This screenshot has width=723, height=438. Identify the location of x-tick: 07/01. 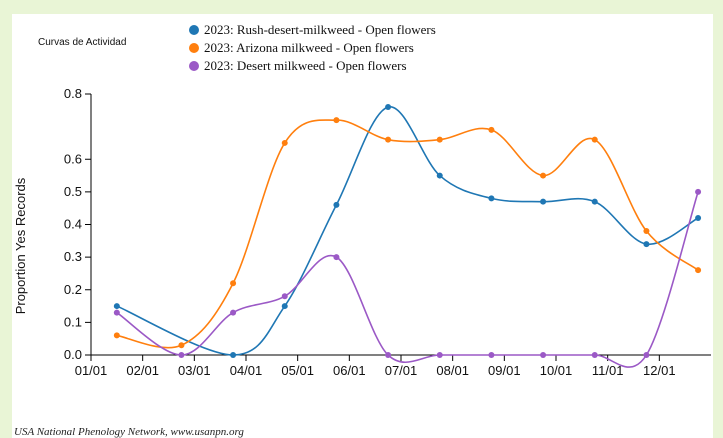
(401, 366).